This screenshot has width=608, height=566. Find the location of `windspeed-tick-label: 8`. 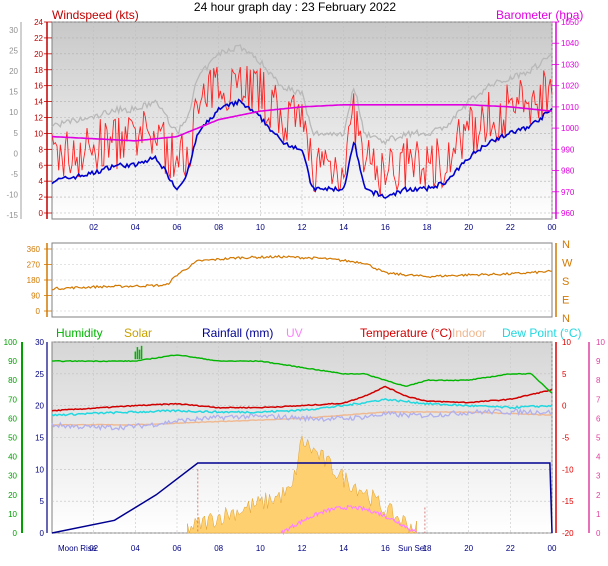

windspeed-tick-label: 8 is located at coordinates (41, 149).